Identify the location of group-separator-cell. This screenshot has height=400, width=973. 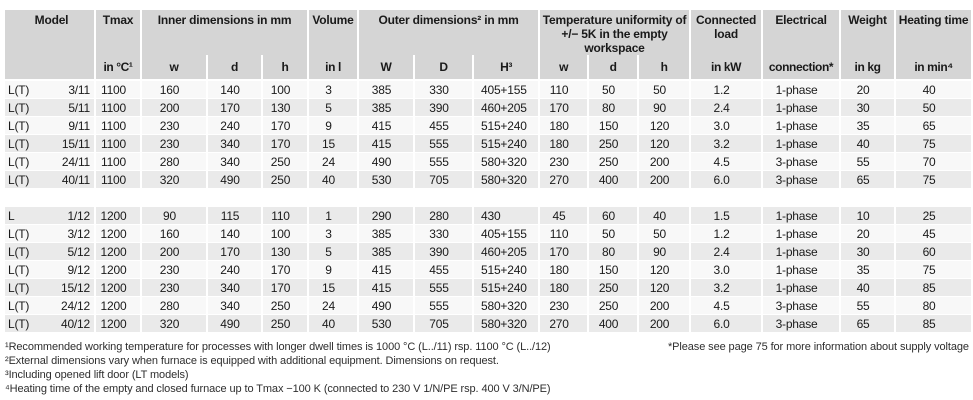
(488, 197).